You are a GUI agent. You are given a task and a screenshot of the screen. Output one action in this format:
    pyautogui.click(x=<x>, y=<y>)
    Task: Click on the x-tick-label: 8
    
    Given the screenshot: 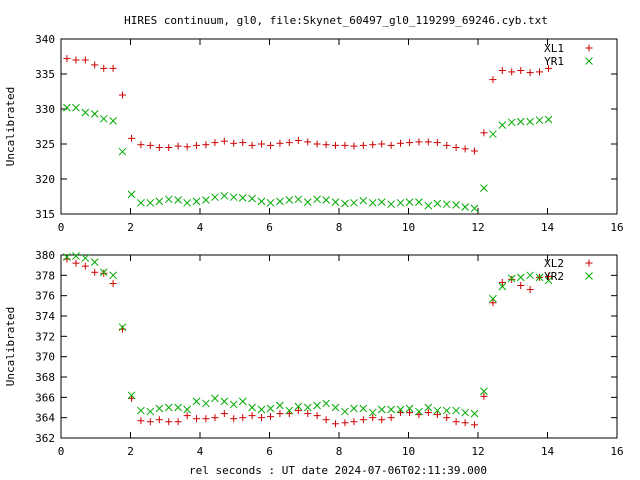 What is the action you would take?
    pyautogui.click(x=339, y=451)
    